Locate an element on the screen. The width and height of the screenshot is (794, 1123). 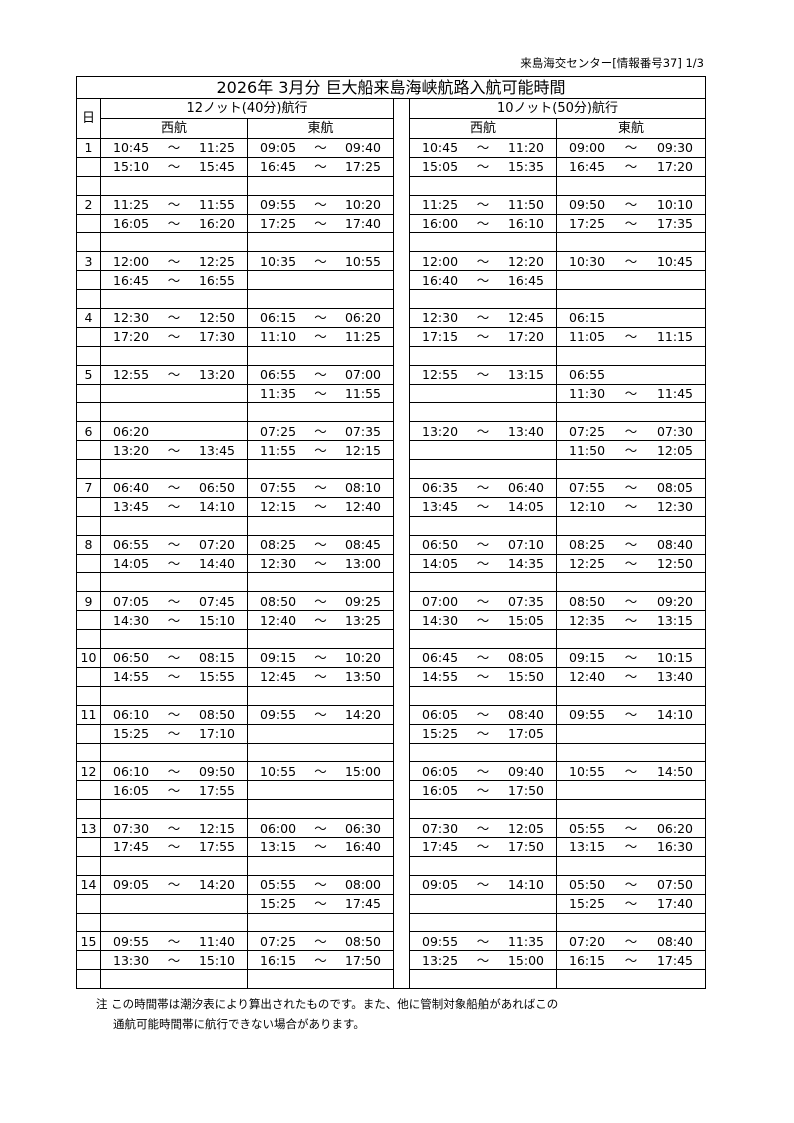
time-window-cell: 11:35 ～ 11:55 is located at coordinates (320, 394).